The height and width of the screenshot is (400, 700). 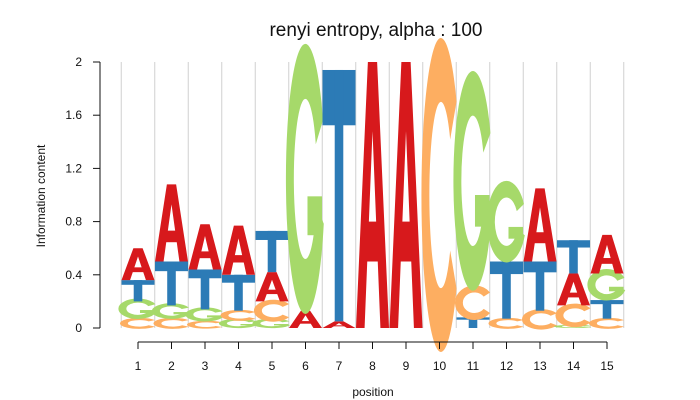 I want to click on x-tick-label: 8, so click(x=372, y=366).